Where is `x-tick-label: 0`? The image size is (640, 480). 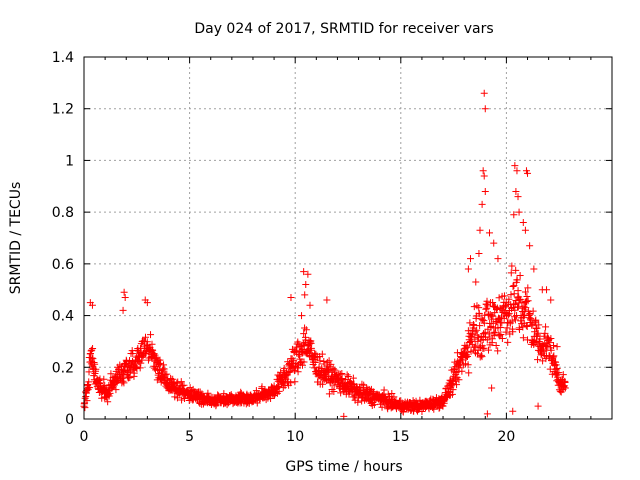
x-tick-label: 0 is located at coordinates (84, 437).